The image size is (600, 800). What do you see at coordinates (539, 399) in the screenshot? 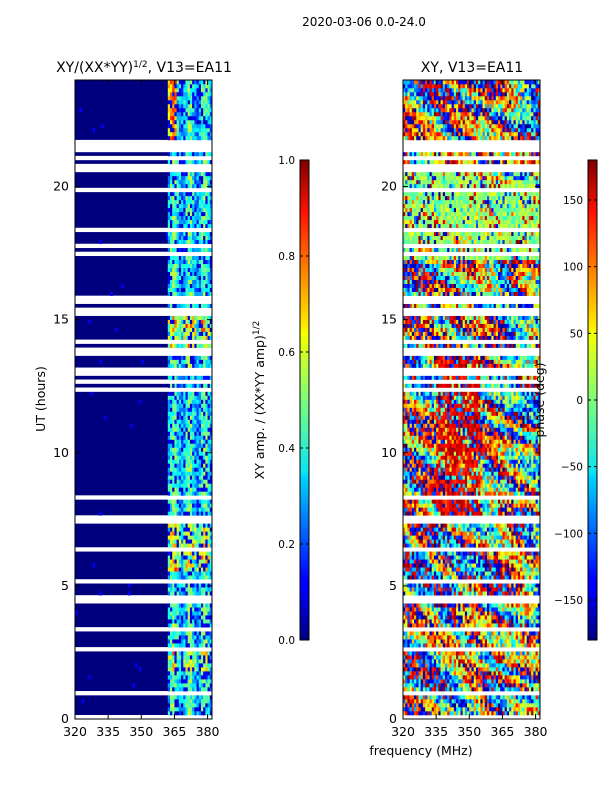
I see `phase-colorbar-label: phase (deg)` at bounding box center [539, 399].